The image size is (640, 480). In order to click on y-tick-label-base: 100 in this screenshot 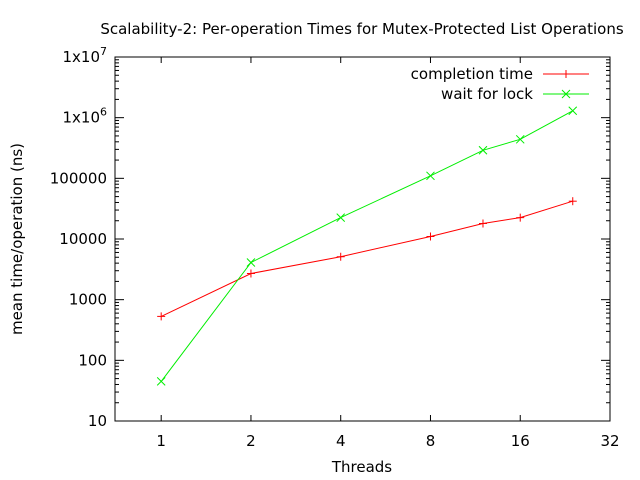, I will do `click(92, 360)`.